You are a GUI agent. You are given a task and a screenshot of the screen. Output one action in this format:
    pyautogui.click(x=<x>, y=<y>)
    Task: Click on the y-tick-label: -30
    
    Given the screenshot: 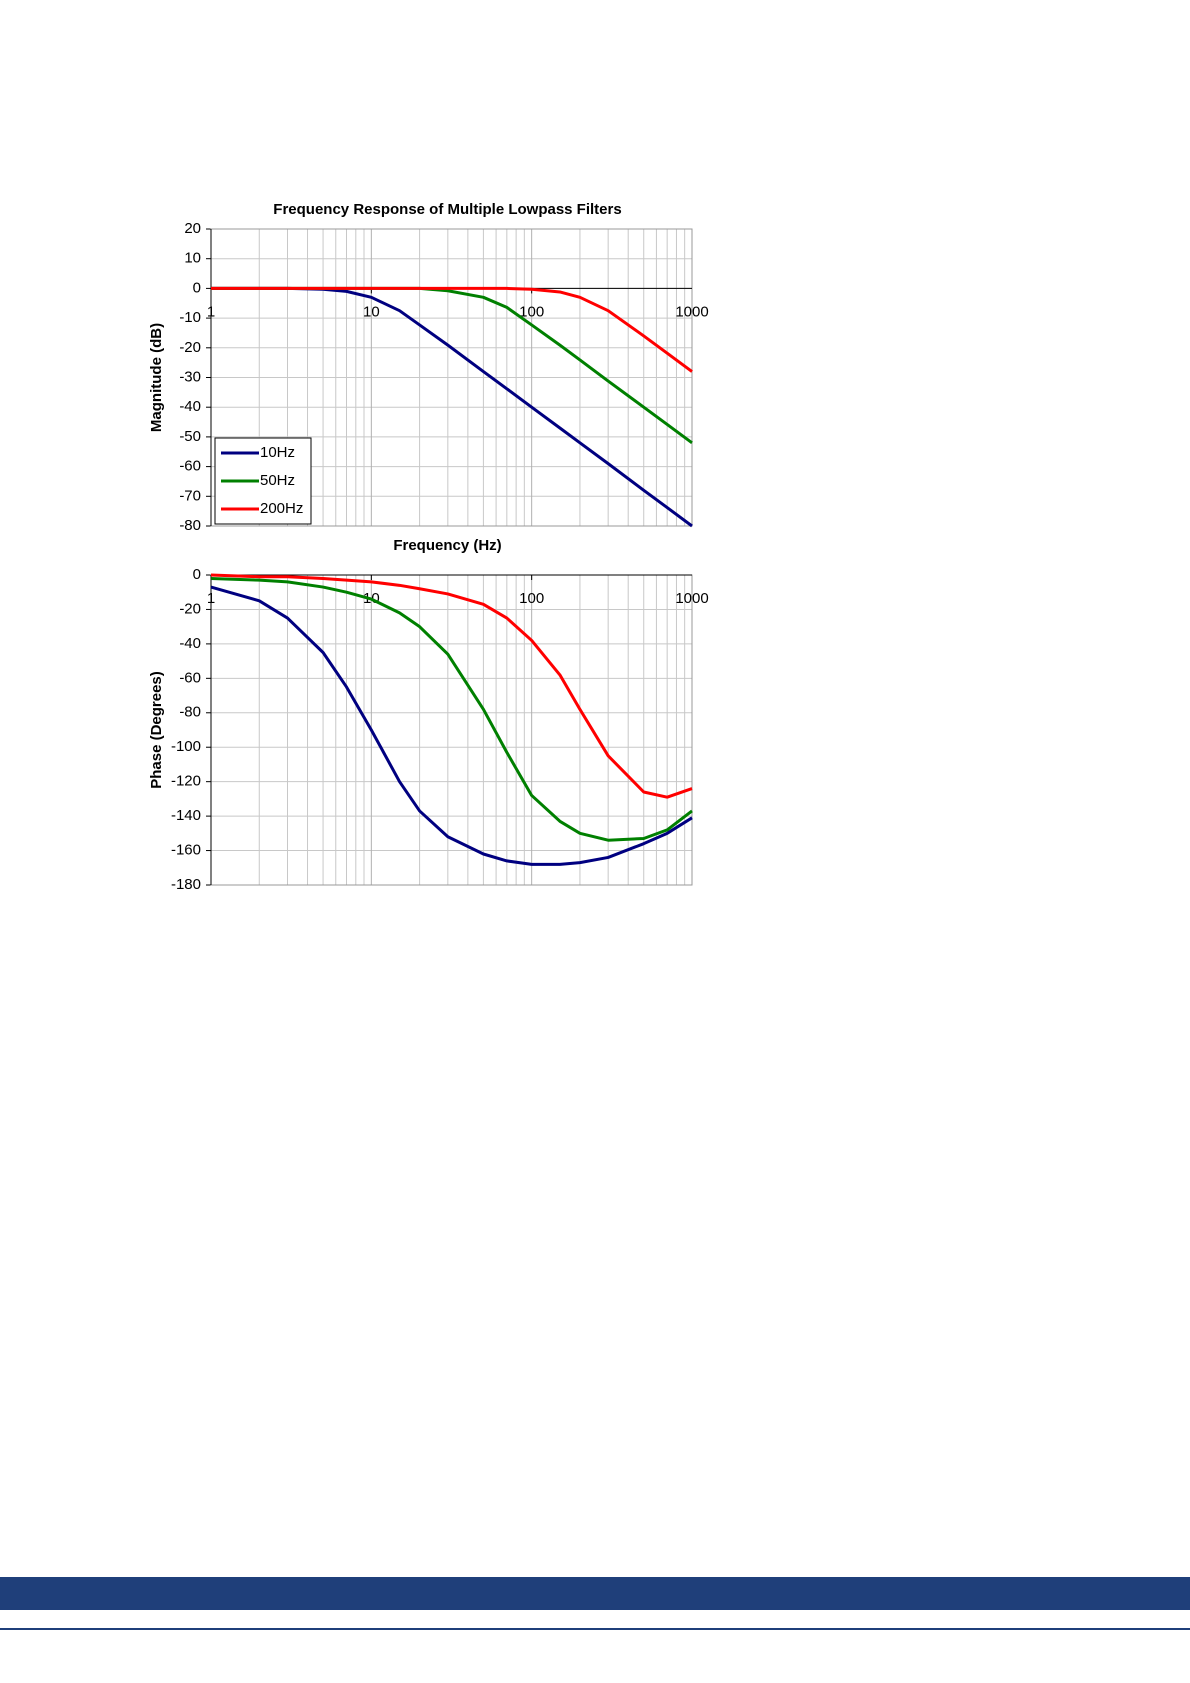 What is the action you would take?
    pyautogui.click(x=190, y=376)
    